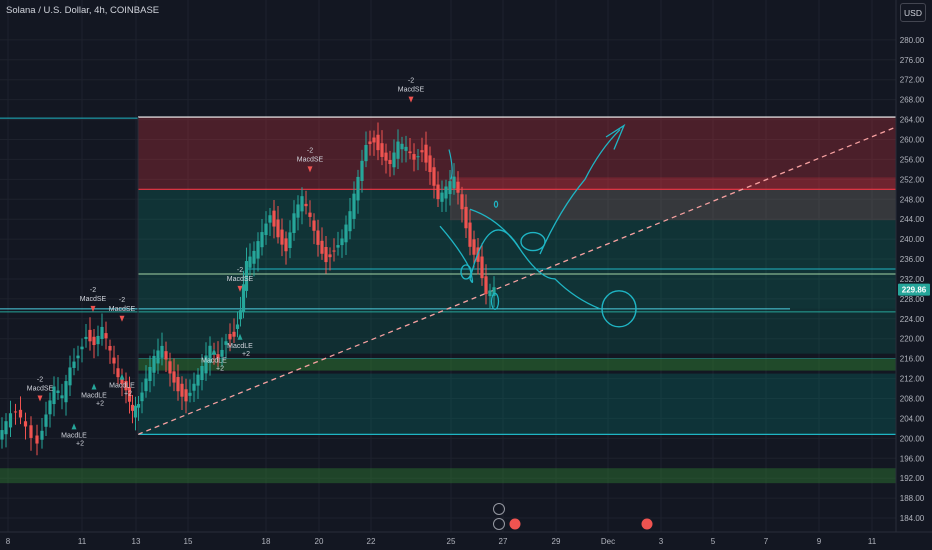 Image resolution: width=932 pixels, height=550 pixels. I want to click on time-tick-label: 13, so click(136, 541).